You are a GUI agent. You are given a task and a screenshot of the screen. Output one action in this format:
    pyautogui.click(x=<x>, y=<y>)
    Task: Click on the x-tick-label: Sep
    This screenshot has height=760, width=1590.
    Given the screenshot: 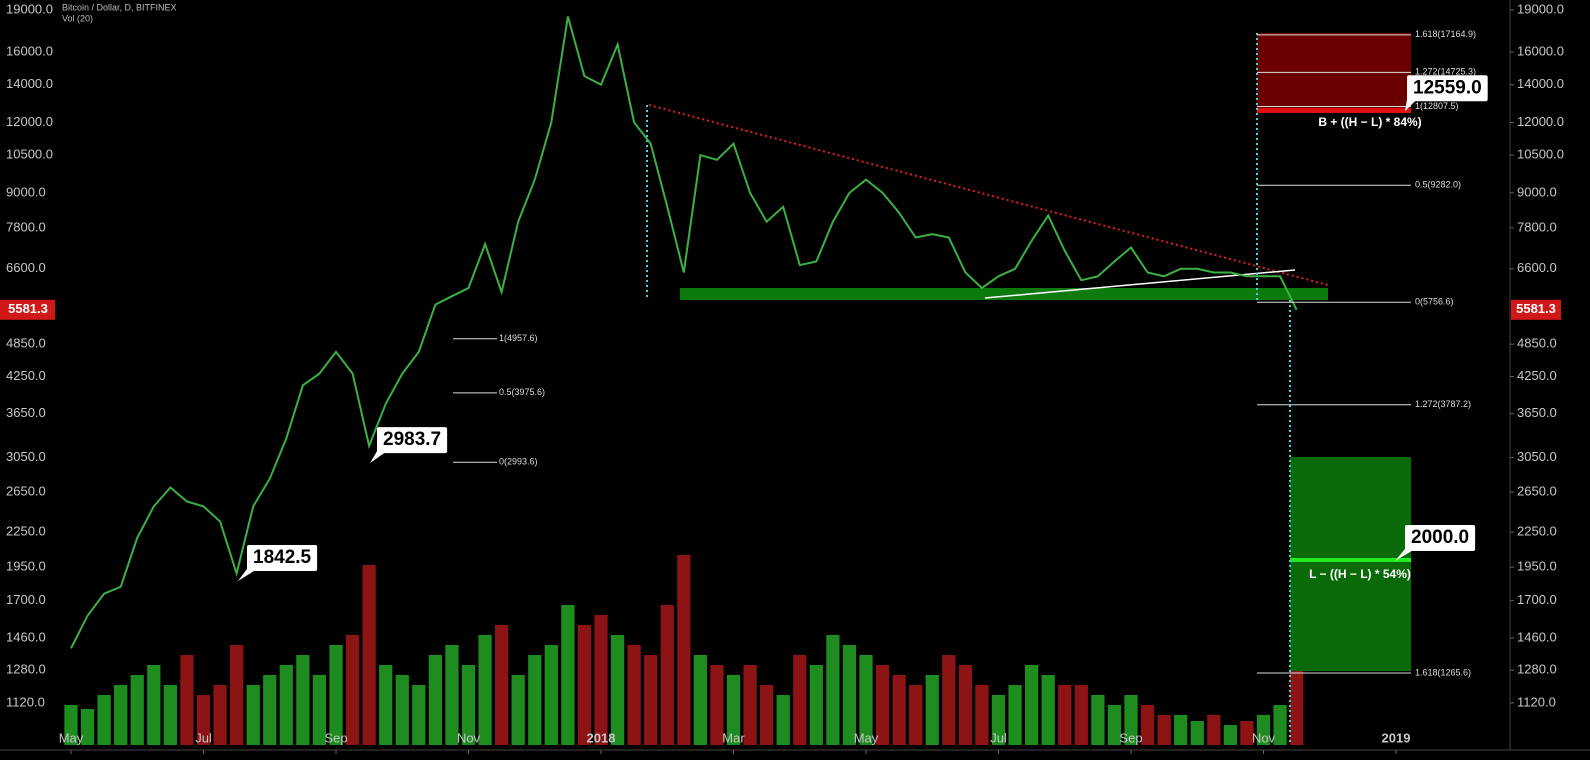 What is the action you would take?
    pyautogui.click(x=335, y=737)
    